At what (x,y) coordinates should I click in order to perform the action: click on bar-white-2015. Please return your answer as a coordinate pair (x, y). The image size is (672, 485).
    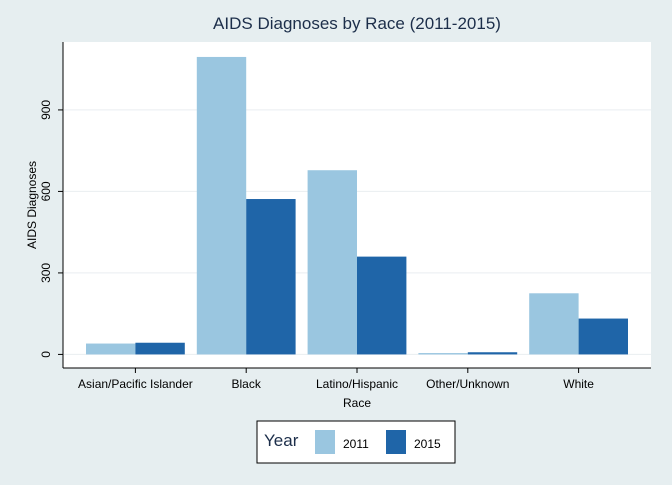
    Looking at the image, I should click on (603, 336).